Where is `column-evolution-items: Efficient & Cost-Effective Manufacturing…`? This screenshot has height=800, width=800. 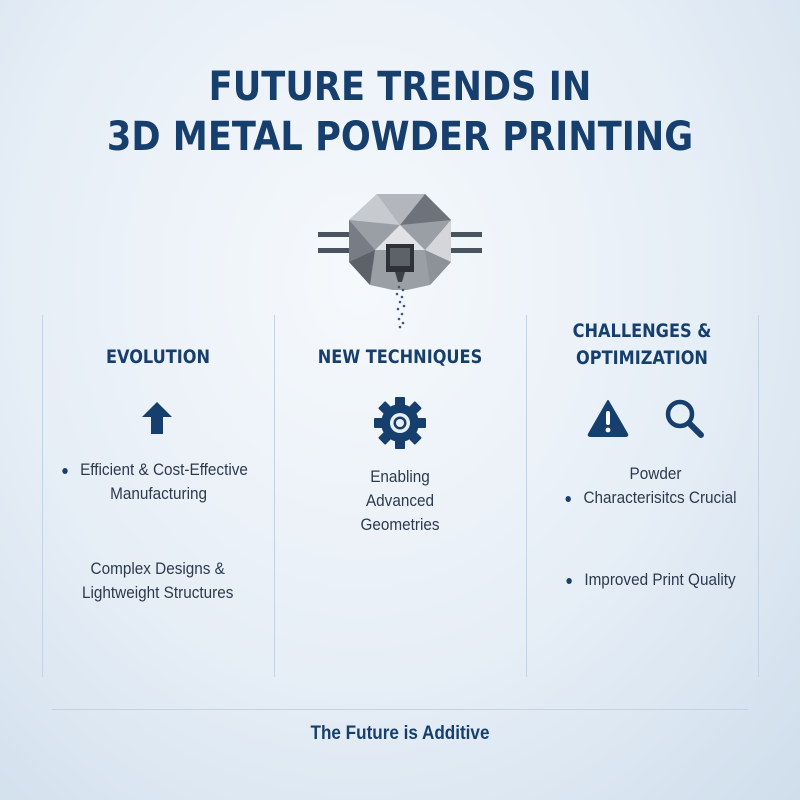 column-evolution-items: Efficient & Cost-Effective Manufacturing… is located at coordinates (155, 531).